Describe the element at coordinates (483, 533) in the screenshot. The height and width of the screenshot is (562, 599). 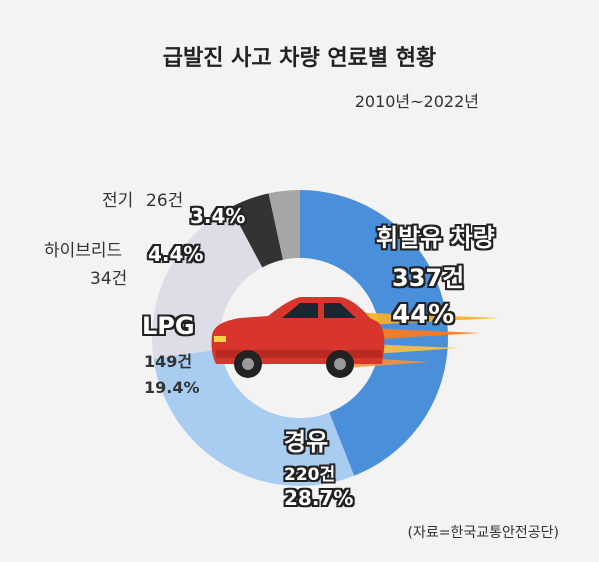
I see `source-note: (자료=한국교통안전공단)` at that location.